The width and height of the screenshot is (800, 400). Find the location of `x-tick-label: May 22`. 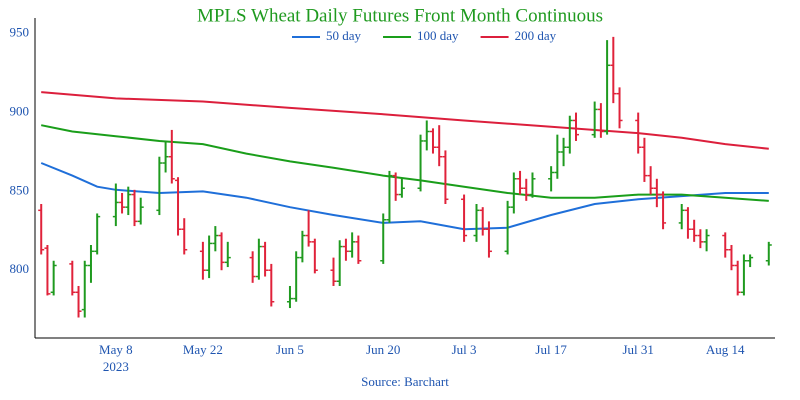

x-tick-label: May 22 is located at coordinates (203, 349).